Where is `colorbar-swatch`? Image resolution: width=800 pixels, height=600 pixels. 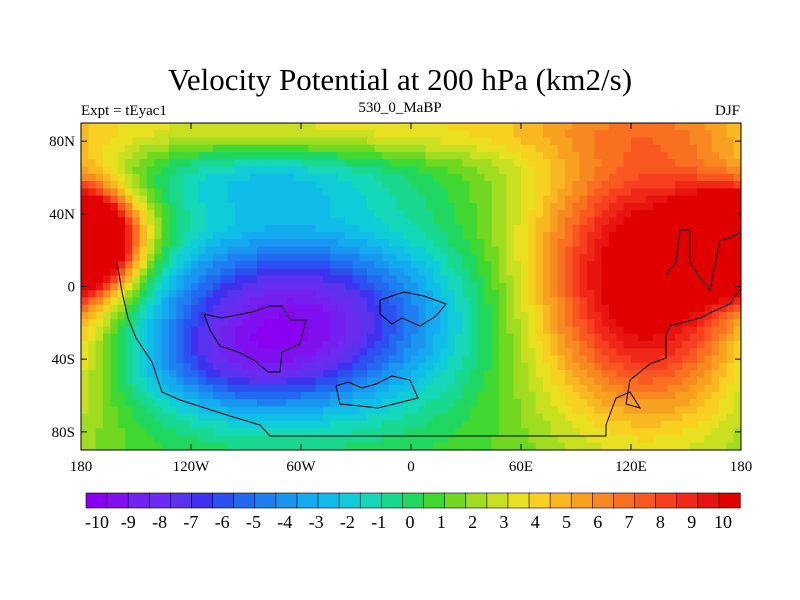 colorbar-swatch is located at coordinates (202, 500).